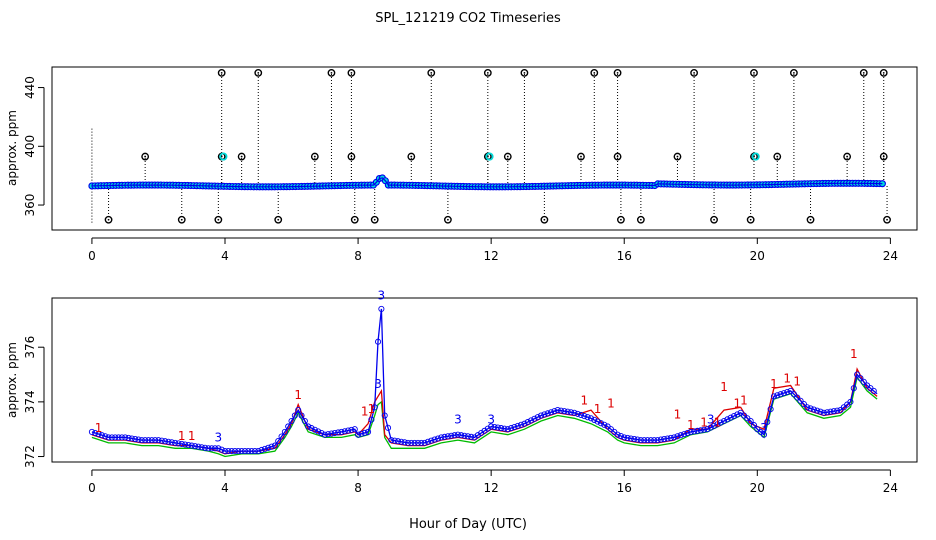 The width and height of the screenshot is (936, 540). I want to click on top-cyan-marker, so click(755, 156).